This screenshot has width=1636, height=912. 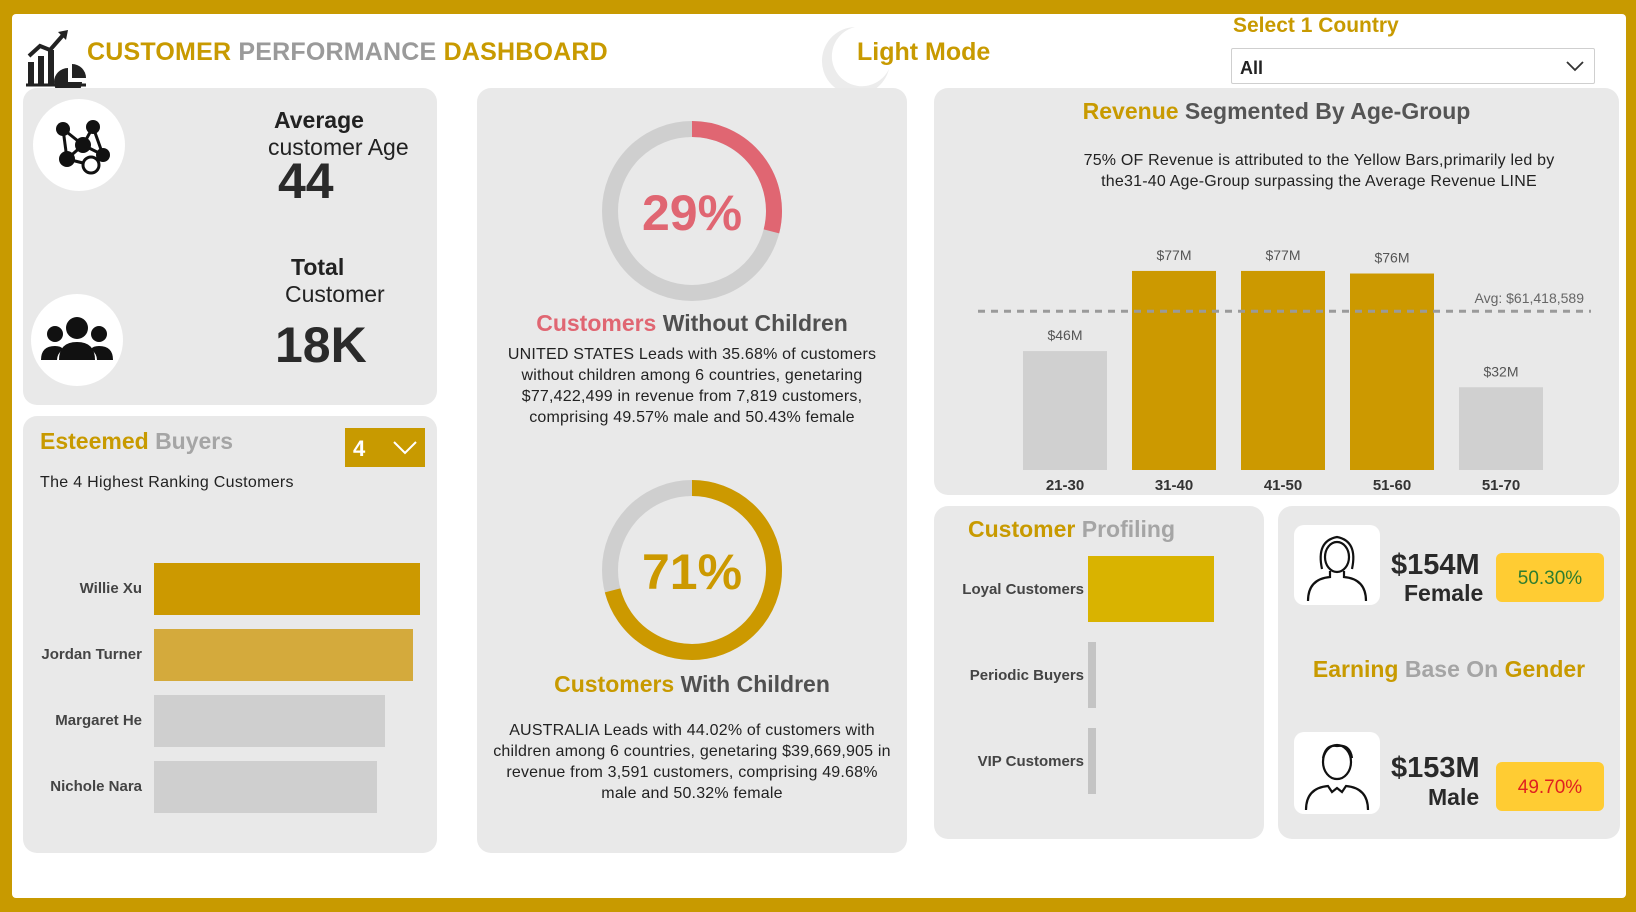 I want to click on female-amount: $154M, so click(x=1435, y=565).